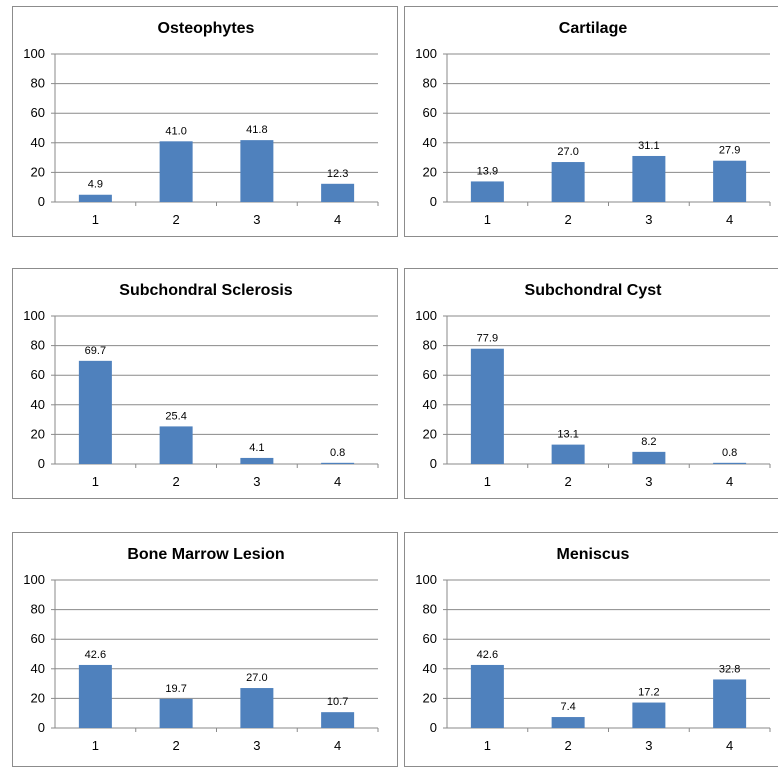  What do you see at coordinates (648, 442) in the screenshot?
I see `data-label: 8.2` at bounding box center [648, 442].